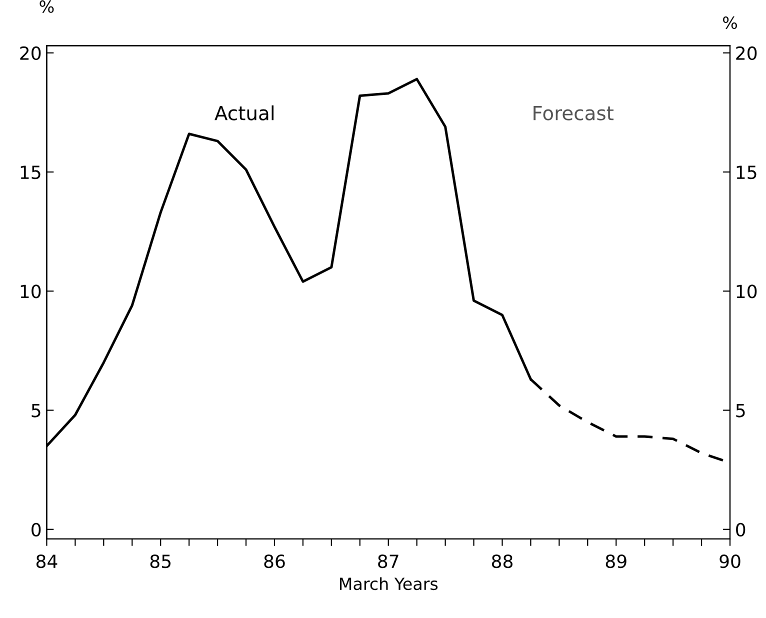  What do you see at coordinates (730, 561) in the screenshot?
I see `x-tick-label: 90` at bounding box center [730, 561].